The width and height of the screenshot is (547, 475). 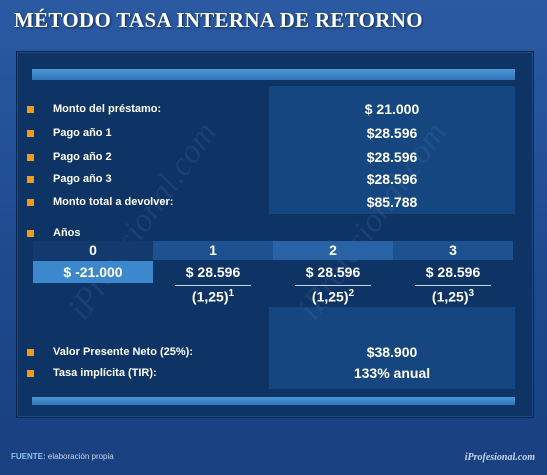 I want to click on years-label: Años, so click(x=67, y=233).